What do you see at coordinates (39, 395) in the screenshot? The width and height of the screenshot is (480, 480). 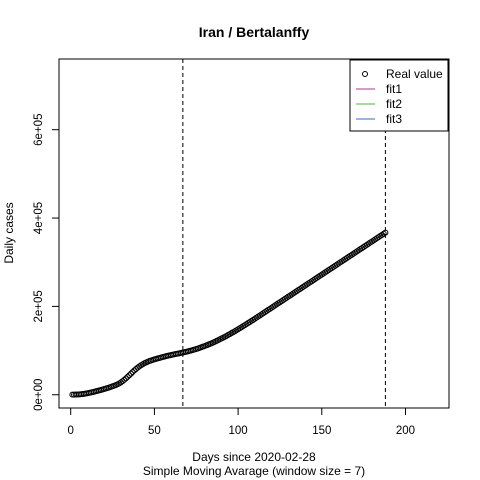 I see `y-tick-label: 0e+00` at bounding box center [39, 395].